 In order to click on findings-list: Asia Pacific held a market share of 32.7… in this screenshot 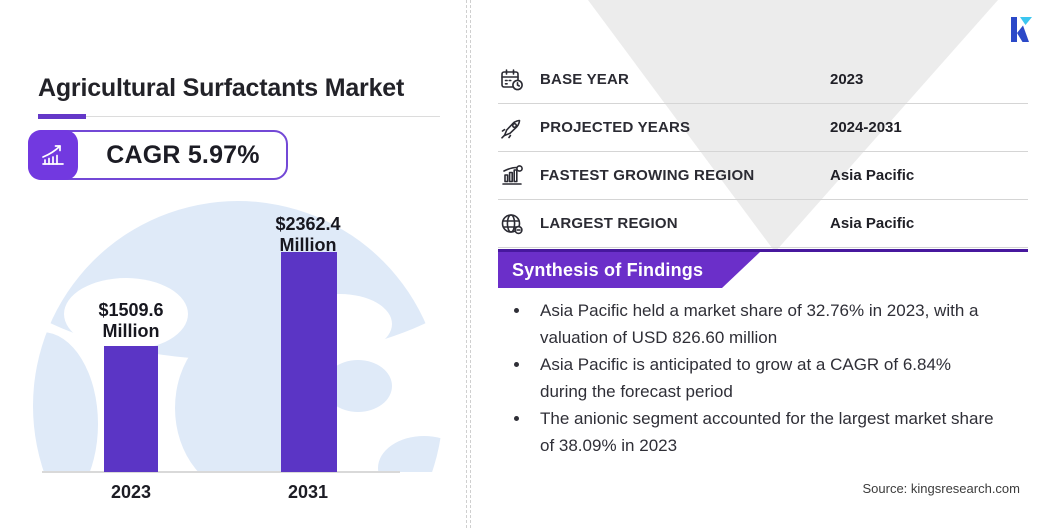, I will do `click(753, 378)`.